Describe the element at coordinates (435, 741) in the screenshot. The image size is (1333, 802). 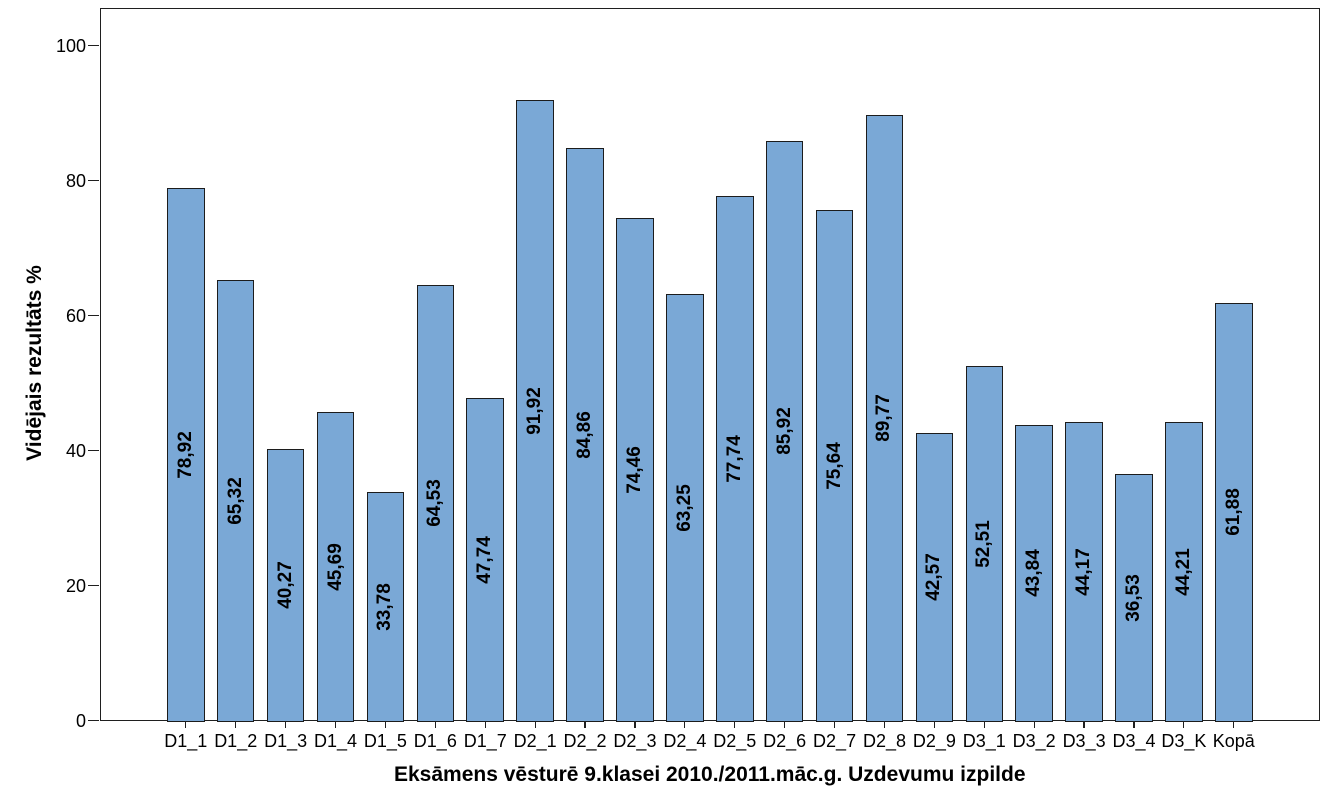
I see `x-tick-label: D1_6` at that location.